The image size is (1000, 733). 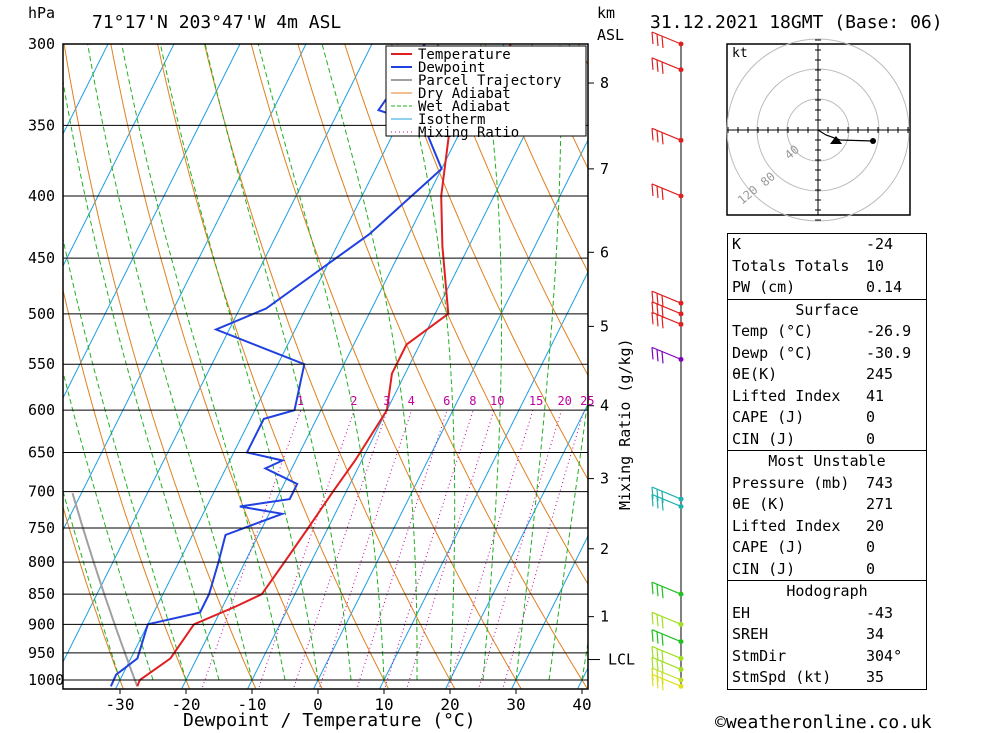 What do you see at coordinates (606, 13) in the screenshot?
I see `height-unit: km` at bounding box center [606, 13].